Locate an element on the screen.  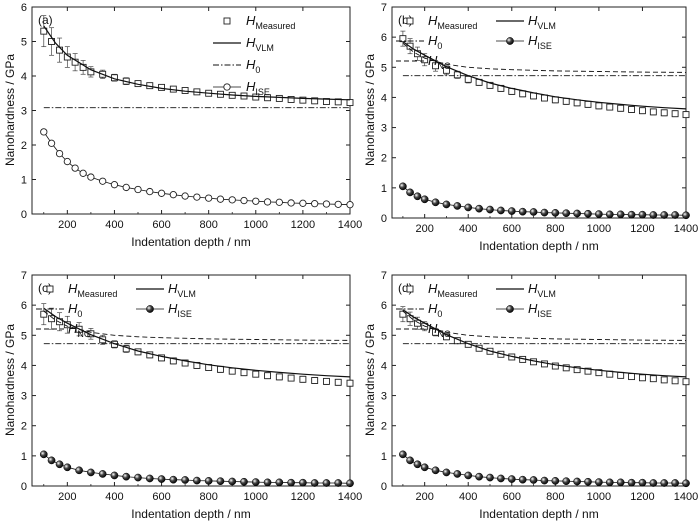
y-tick-label: 1 is located at coordinates (24, 457).